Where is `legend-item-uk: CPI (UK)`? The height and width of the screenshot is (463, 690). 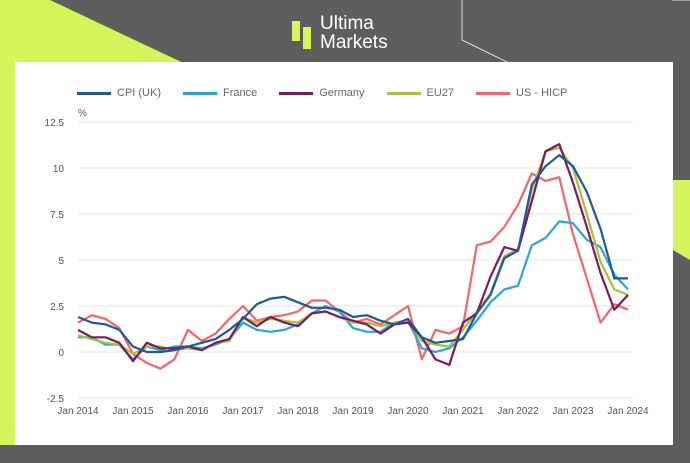
legend-item-uk: CPI (UK) is located at coordinates (119, 93).